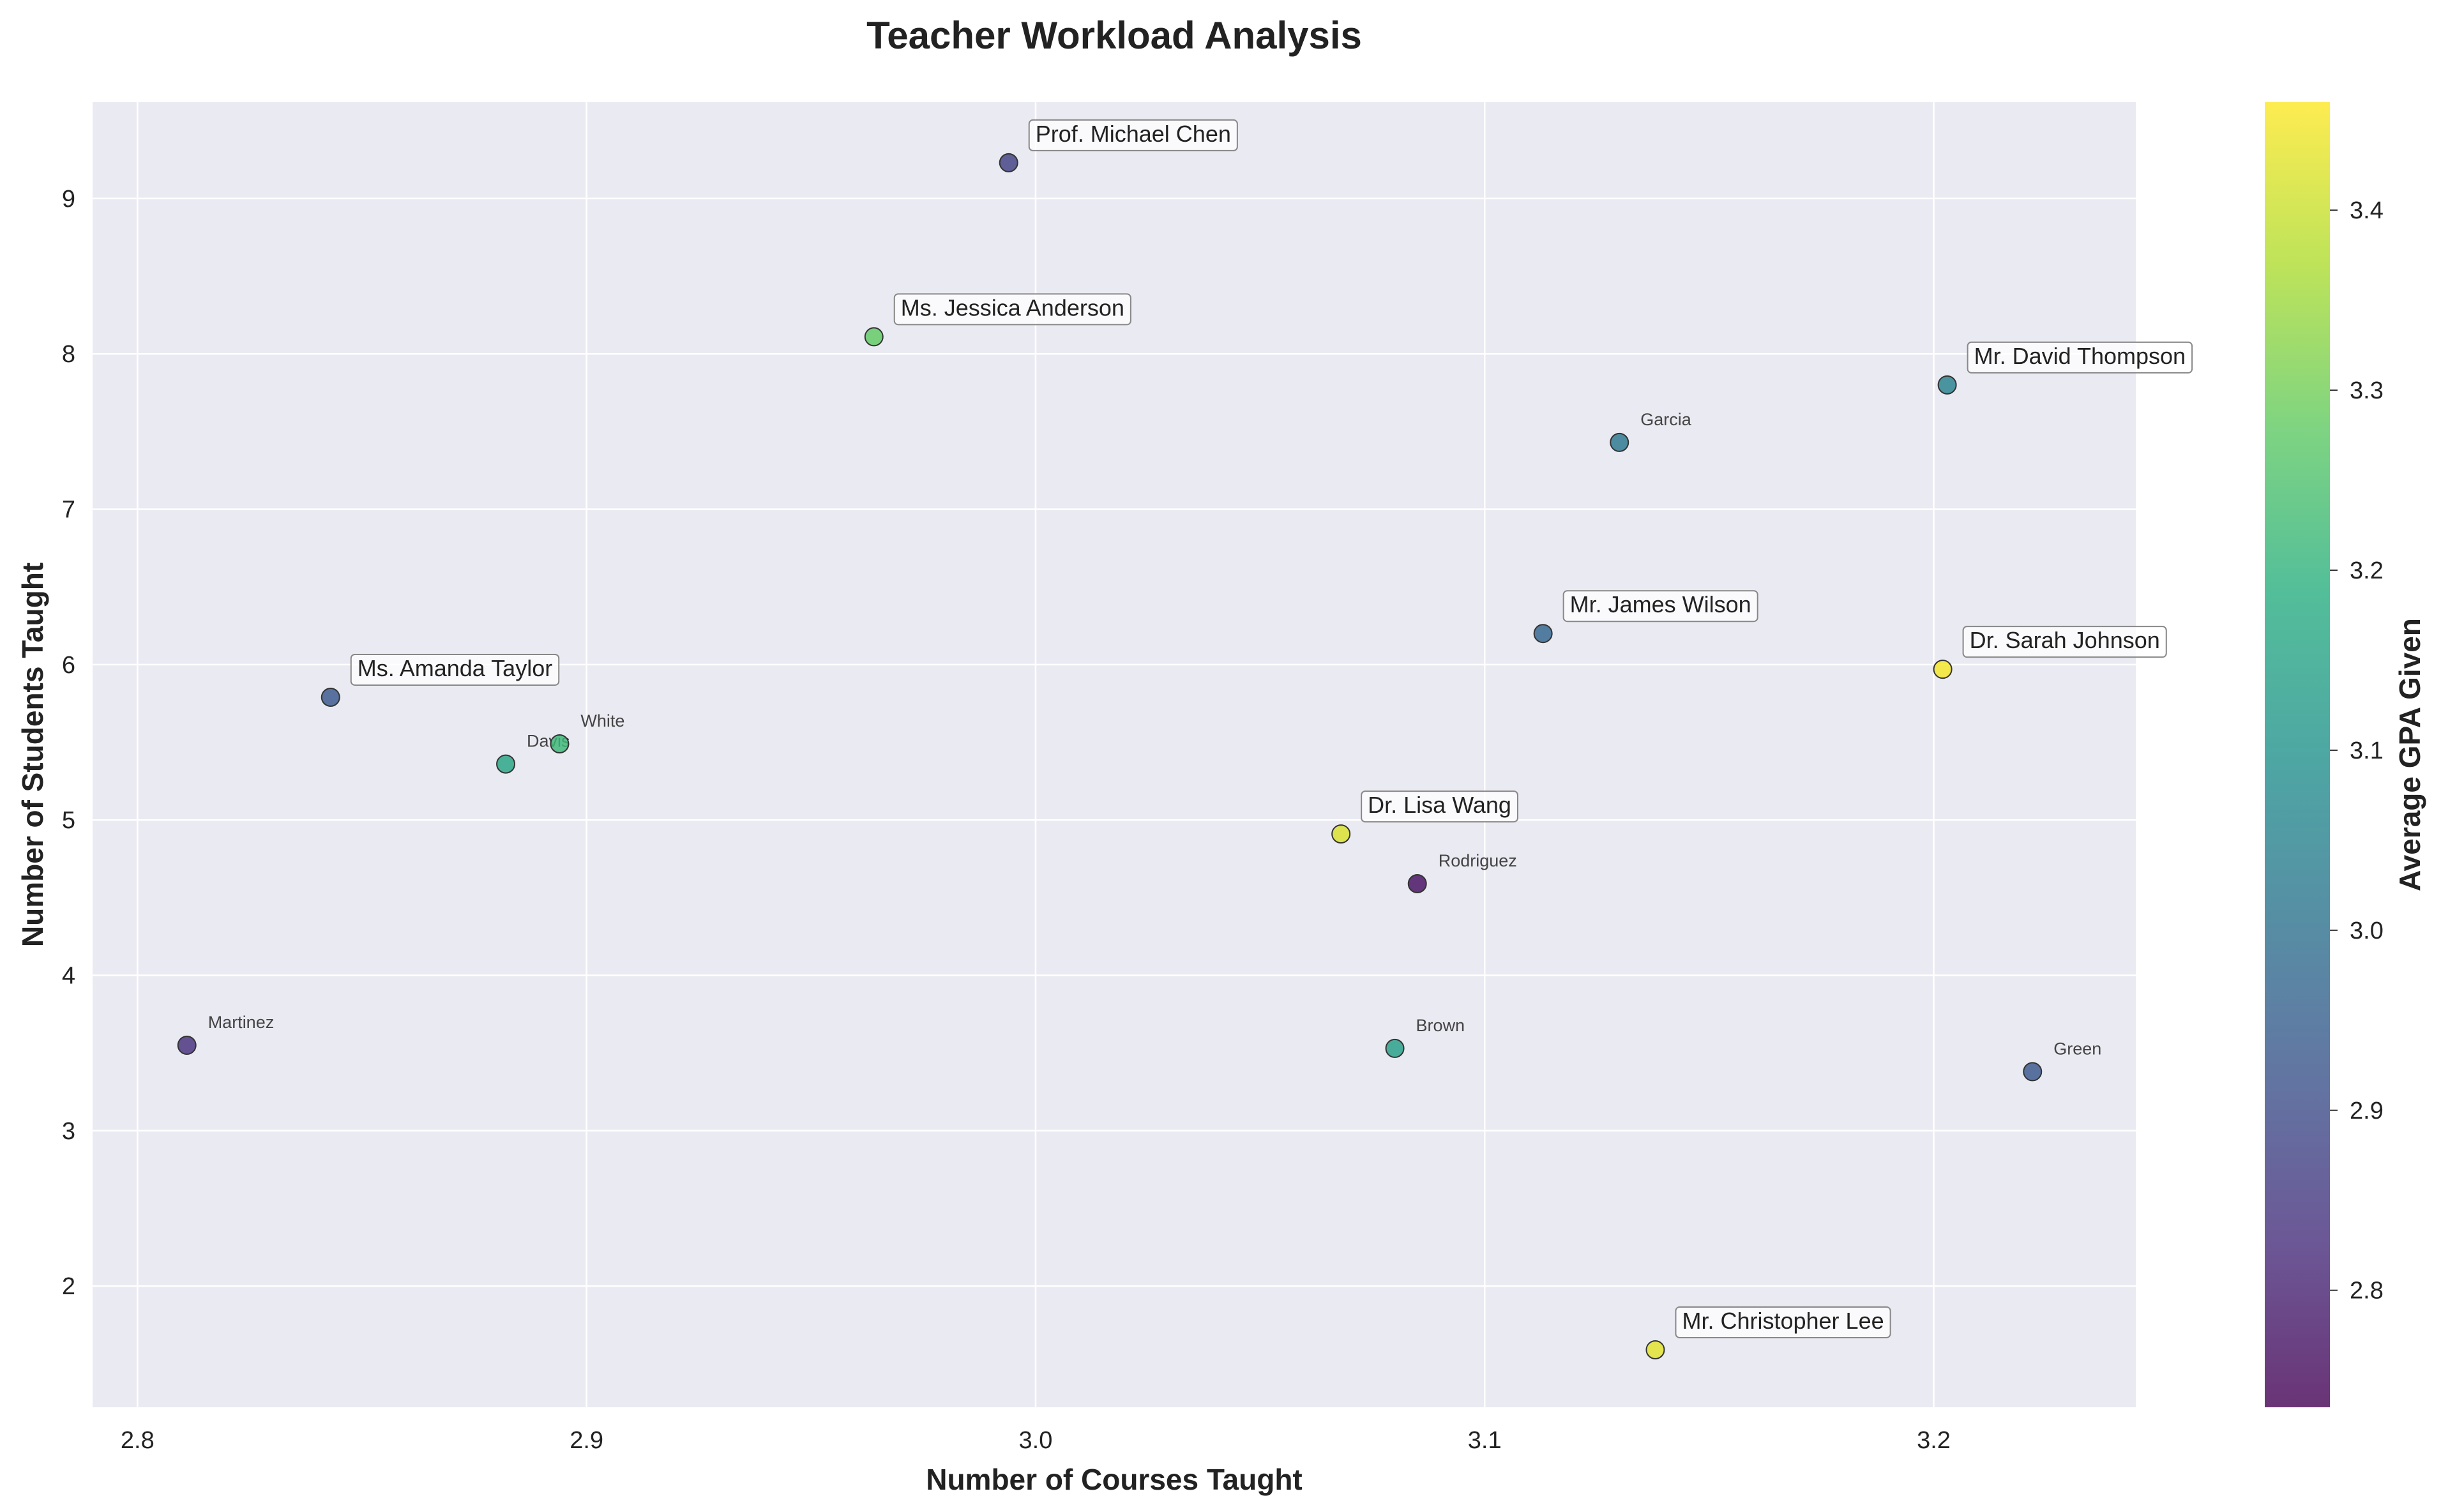 The height and width of the screenshot is (1512, 2441). I want to click on colorbar-tick-label: 3.2, so click(2367, 570).